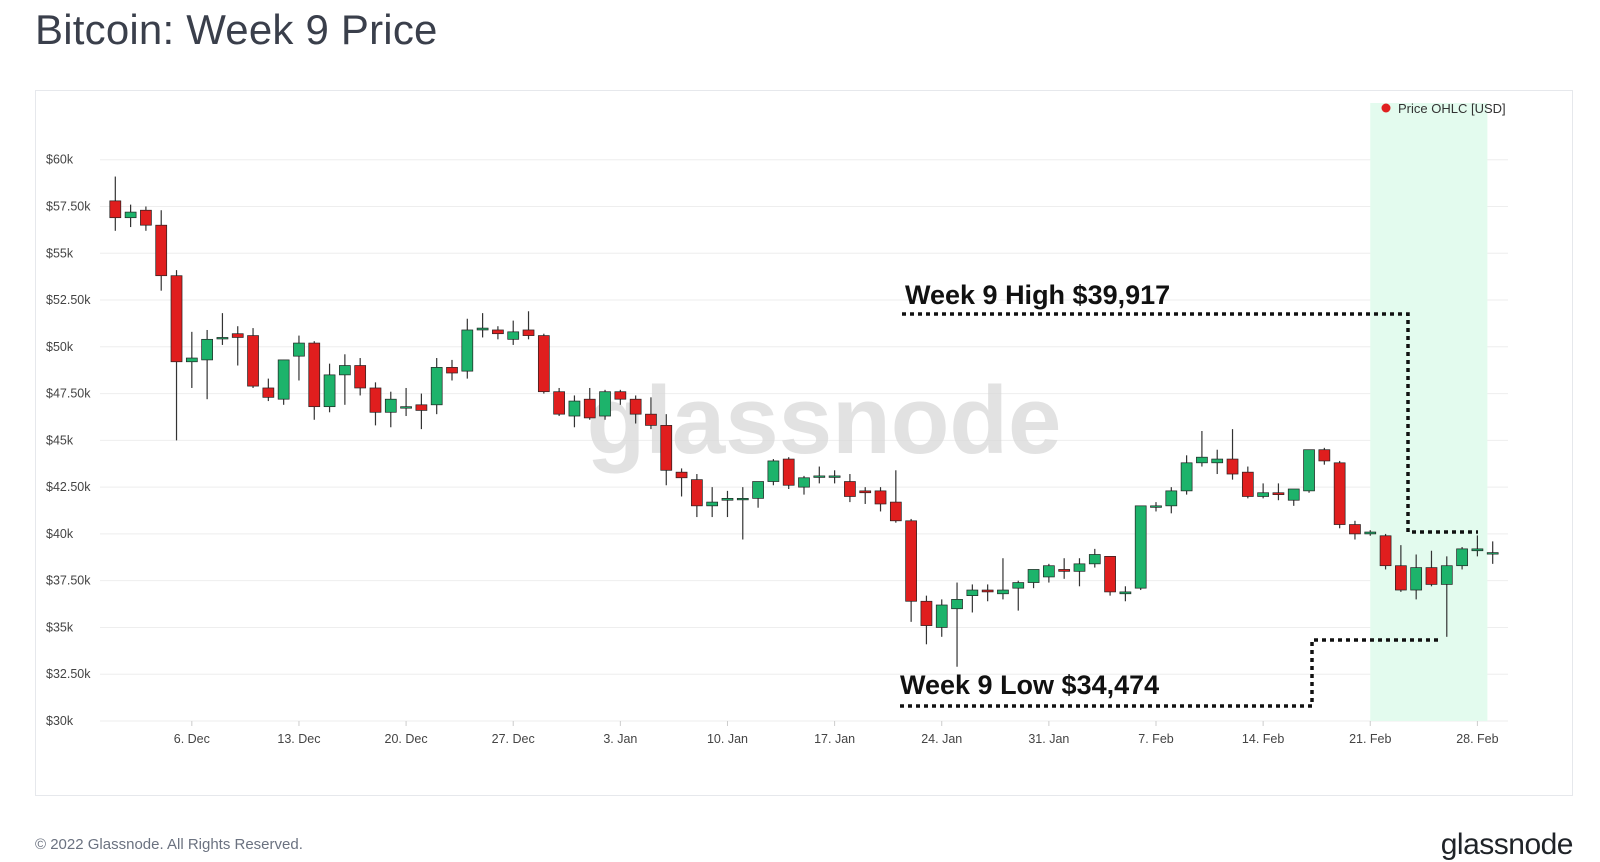 The width and height of the screenshot is (1600, 862). What do you see at coordinates (68, 394) in the screenshot?
I see `y-tick-label: $47.50k` at bounding box center [68, 394].